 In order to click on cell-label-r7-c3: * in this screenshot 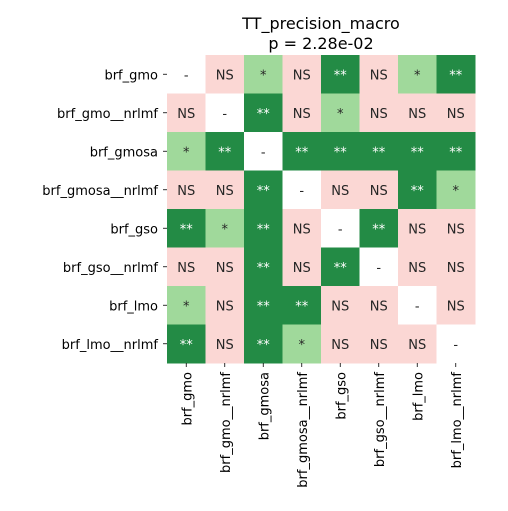, I will do `click(302, 345)`.